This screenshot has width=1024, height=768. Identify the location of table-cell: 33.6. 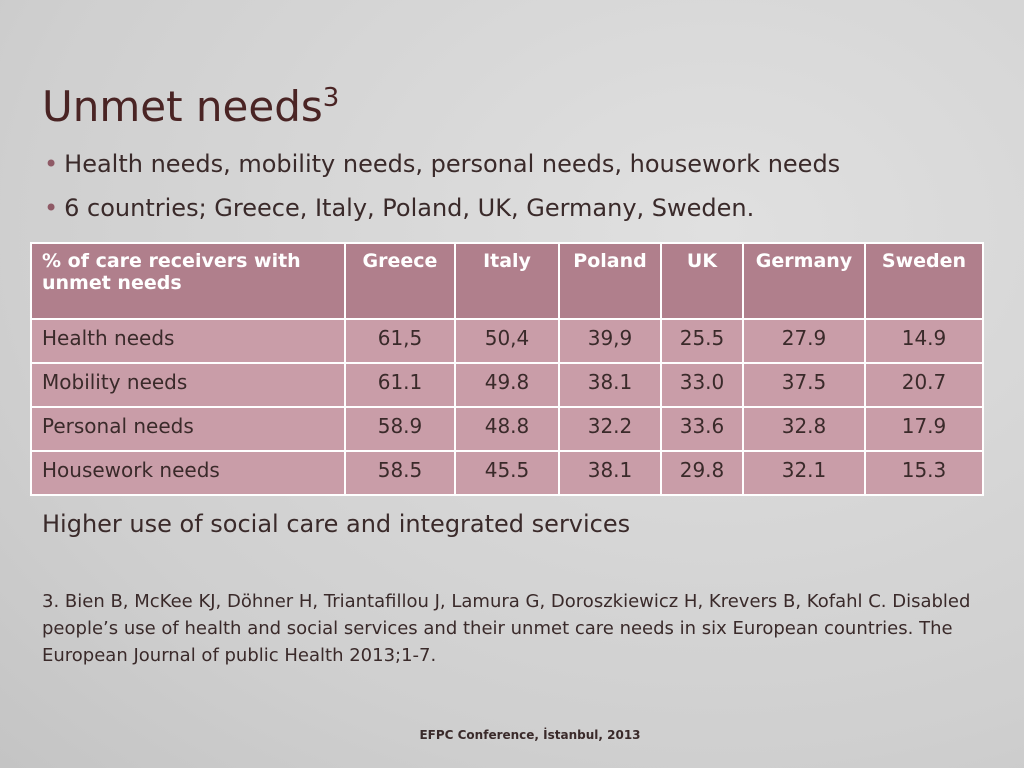
(702, 429).